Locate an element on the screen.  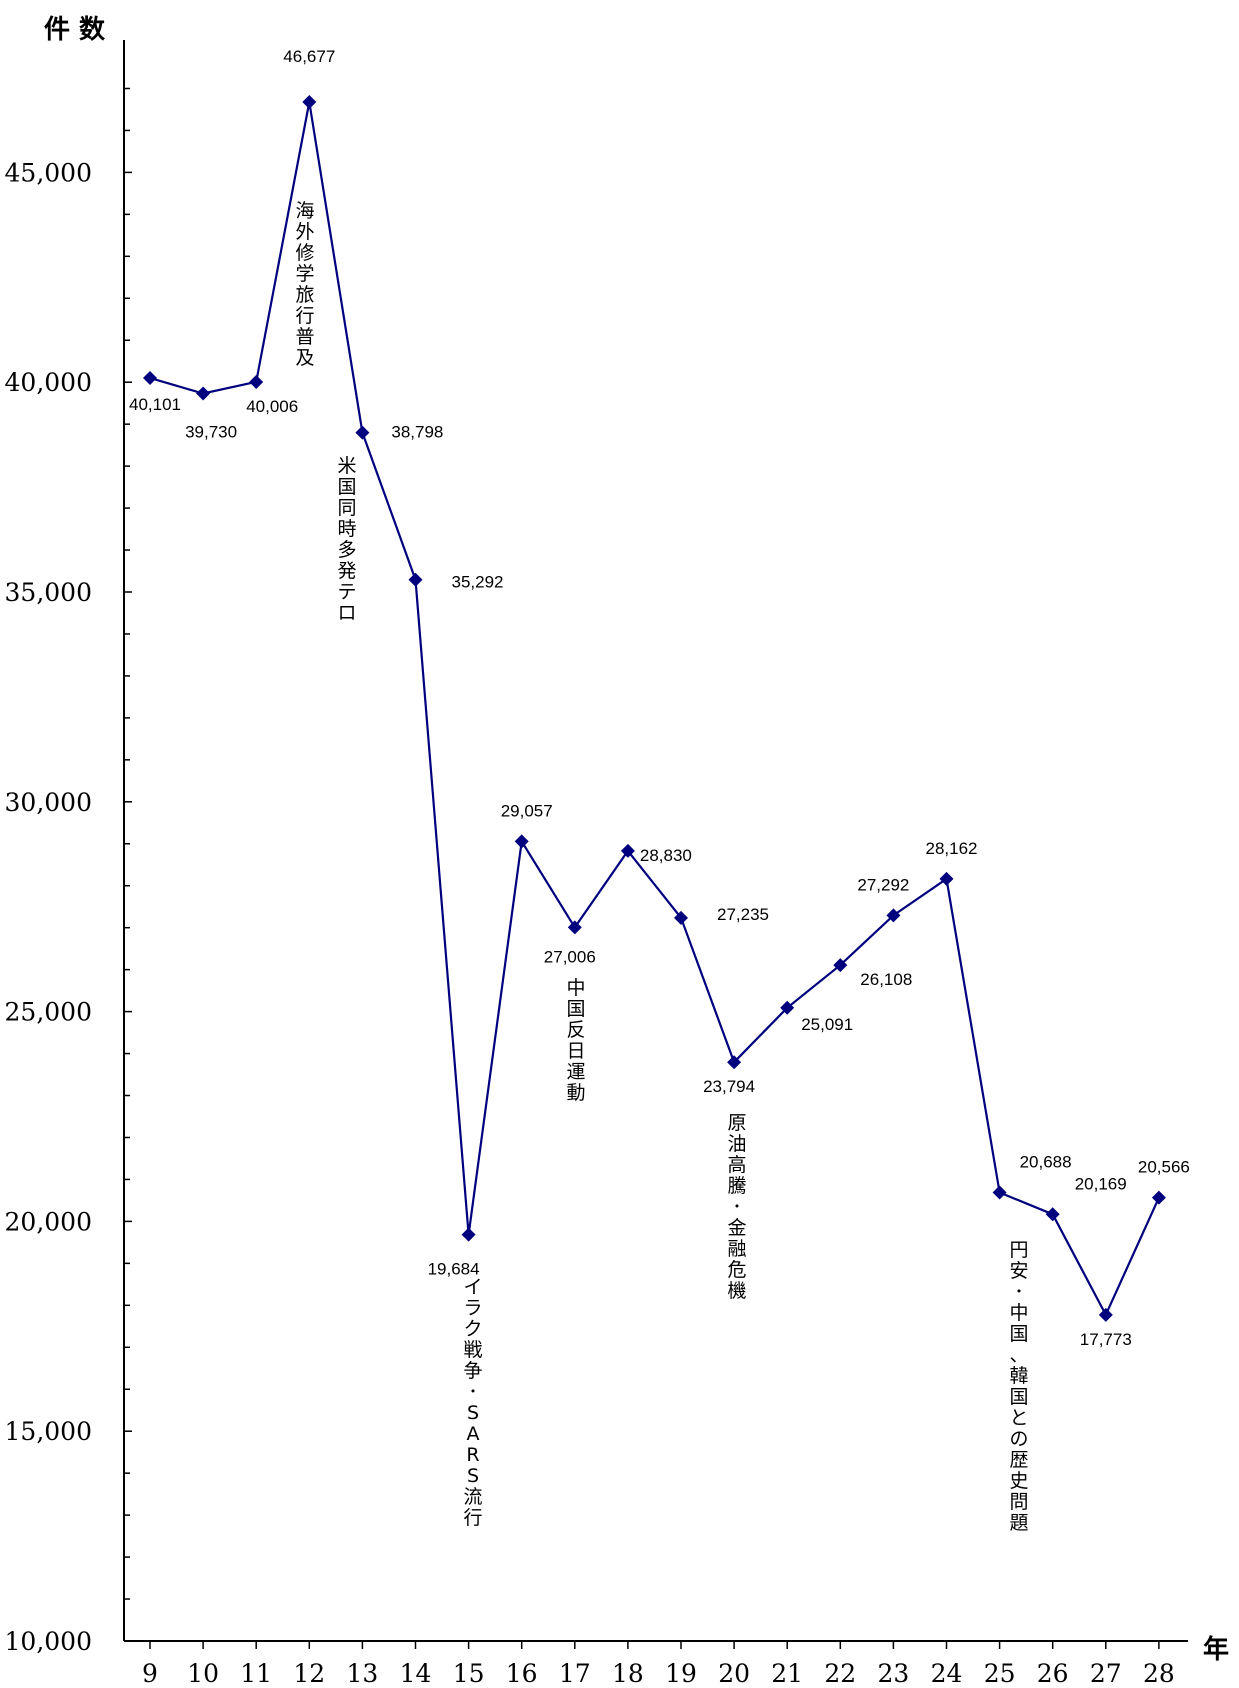
annotation-text: 米国同時多発テロ is located at coordinates (346, 539).